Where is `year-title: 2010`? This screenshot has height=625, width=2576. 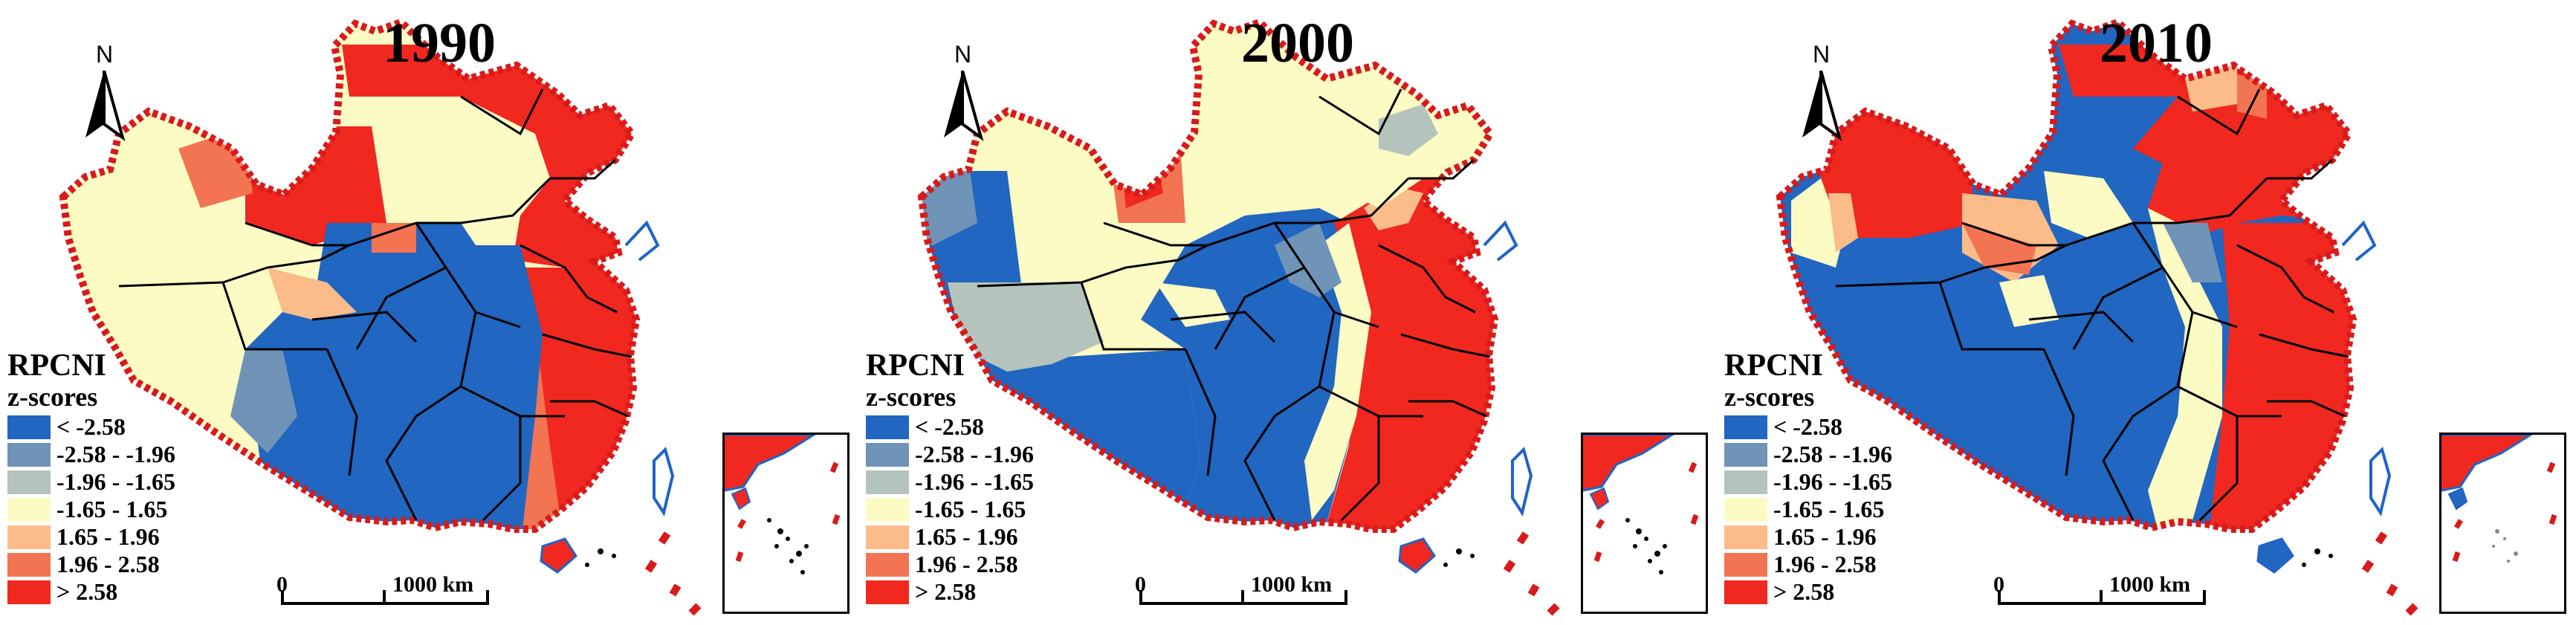 year-title: 2010 is located at coordinates (2157, 43).